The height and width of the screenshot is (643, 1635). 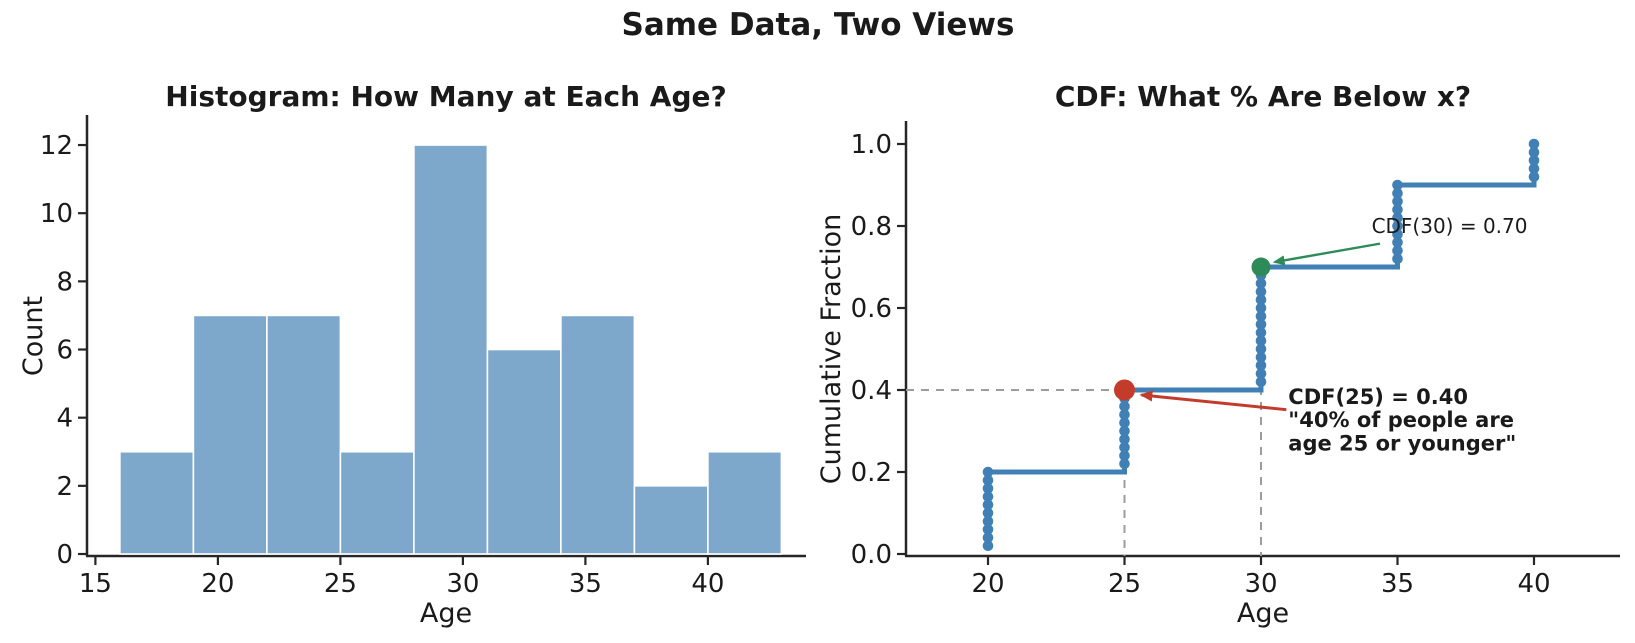 I want to click on annotation-dot-cdf25, so click(x=1124, y=390).